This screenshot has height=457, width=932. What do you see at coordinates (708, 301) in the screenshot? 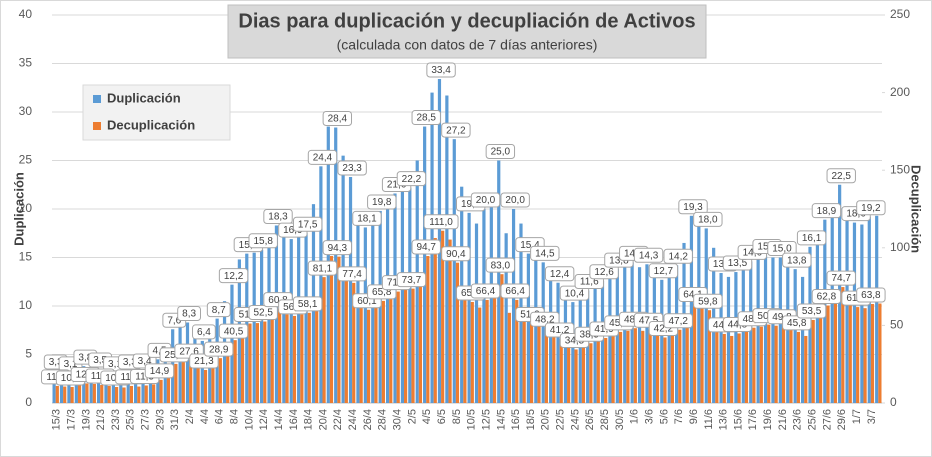
I see `data-label: 59,8` at bounding box center [708, 301].